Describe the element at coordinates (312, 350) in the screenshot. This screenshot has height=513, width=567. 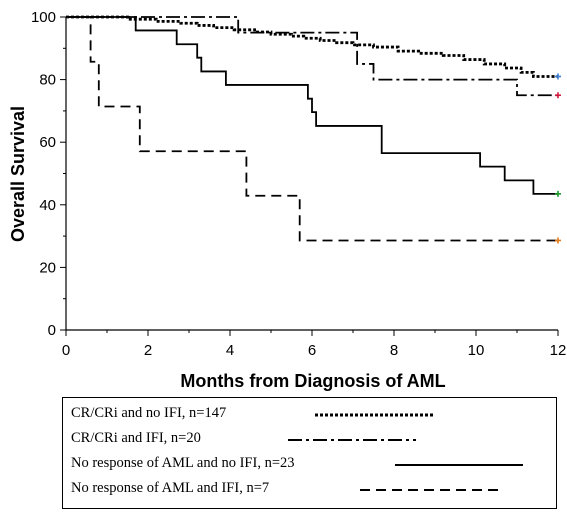
I see `x-tick-label: 6` at that location.